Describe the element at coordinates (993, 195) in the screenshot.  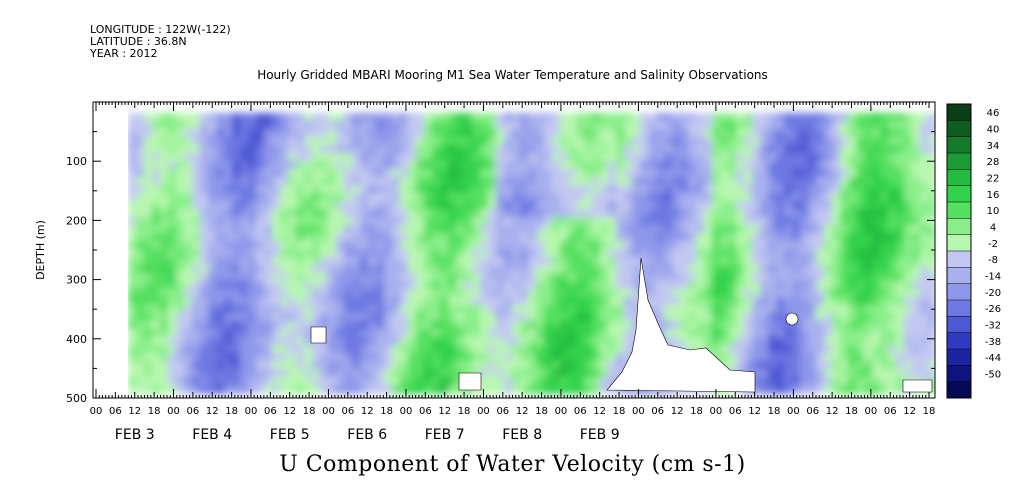
I see `colorbar-label: 16` at that location.